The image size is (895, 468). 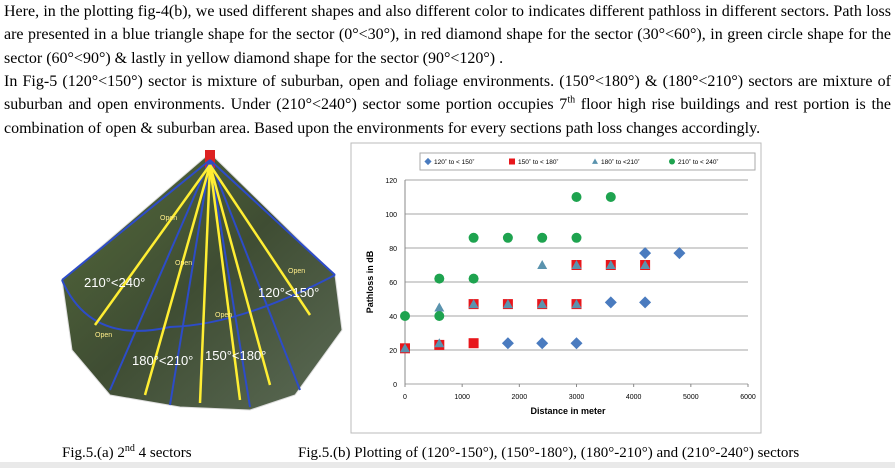 What do you see at coordinates (391, 181) in the screenshot?
I see `y-tick-label: 120` at bounding box center [391, 181].